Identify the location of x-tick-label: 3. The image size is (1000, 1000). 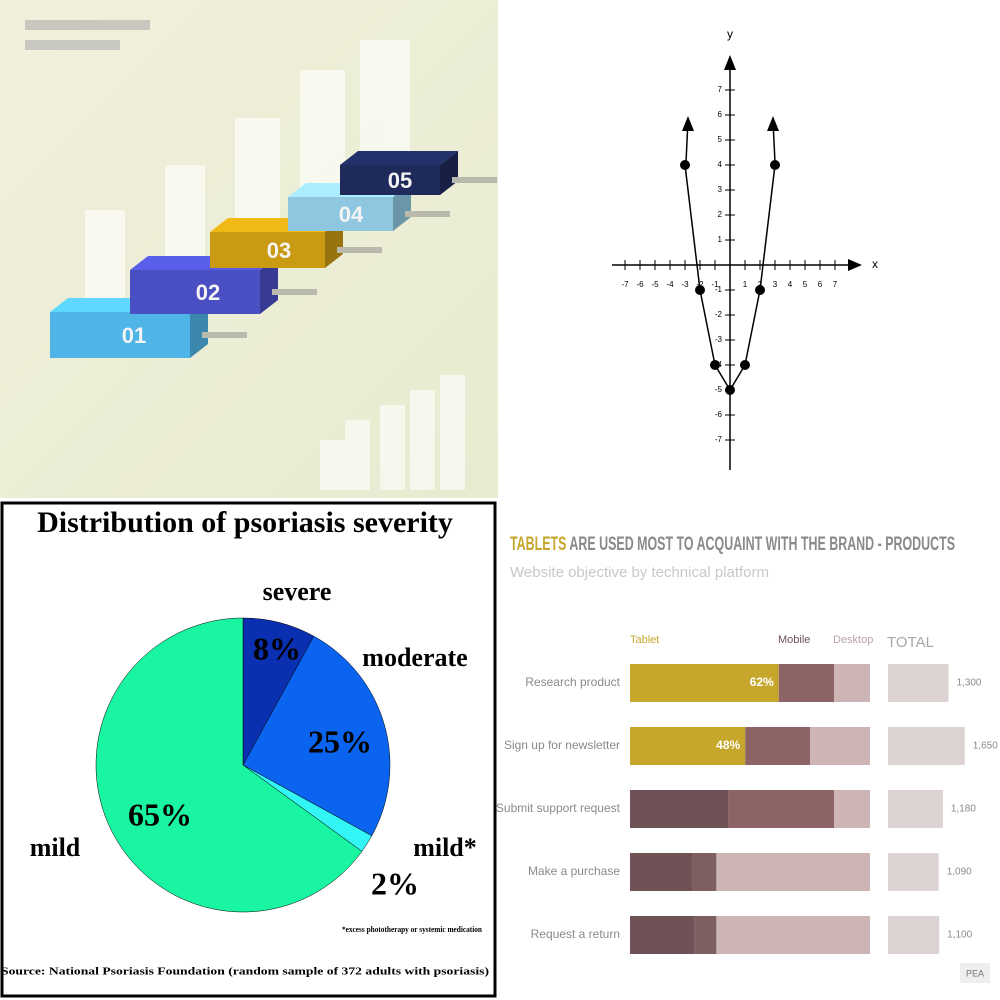
(775, 284).